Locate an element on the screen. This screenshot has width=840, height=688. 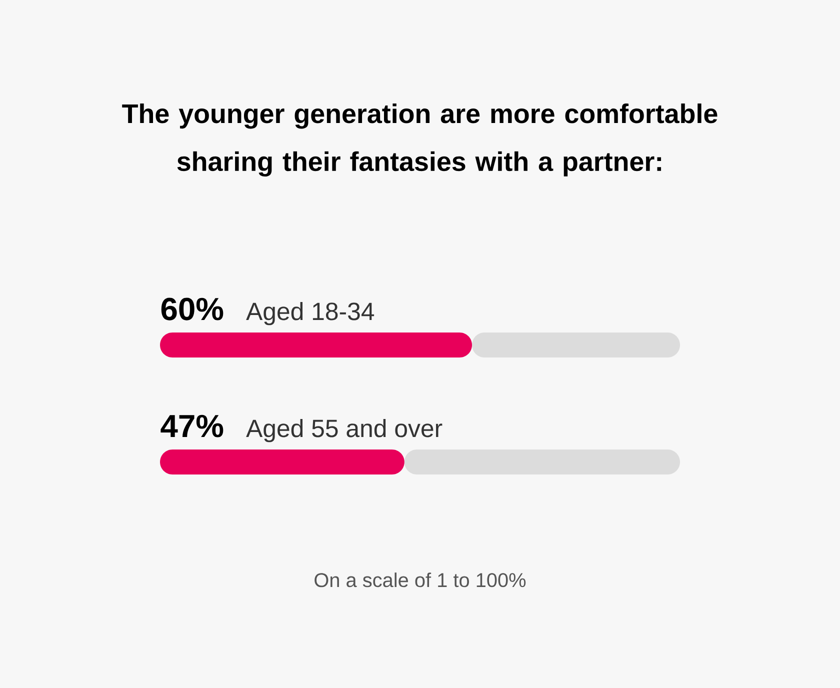
chart-title: The younger generation are more comfortable sharing their fantasies with a partner: is located at coordinates (420, 140).